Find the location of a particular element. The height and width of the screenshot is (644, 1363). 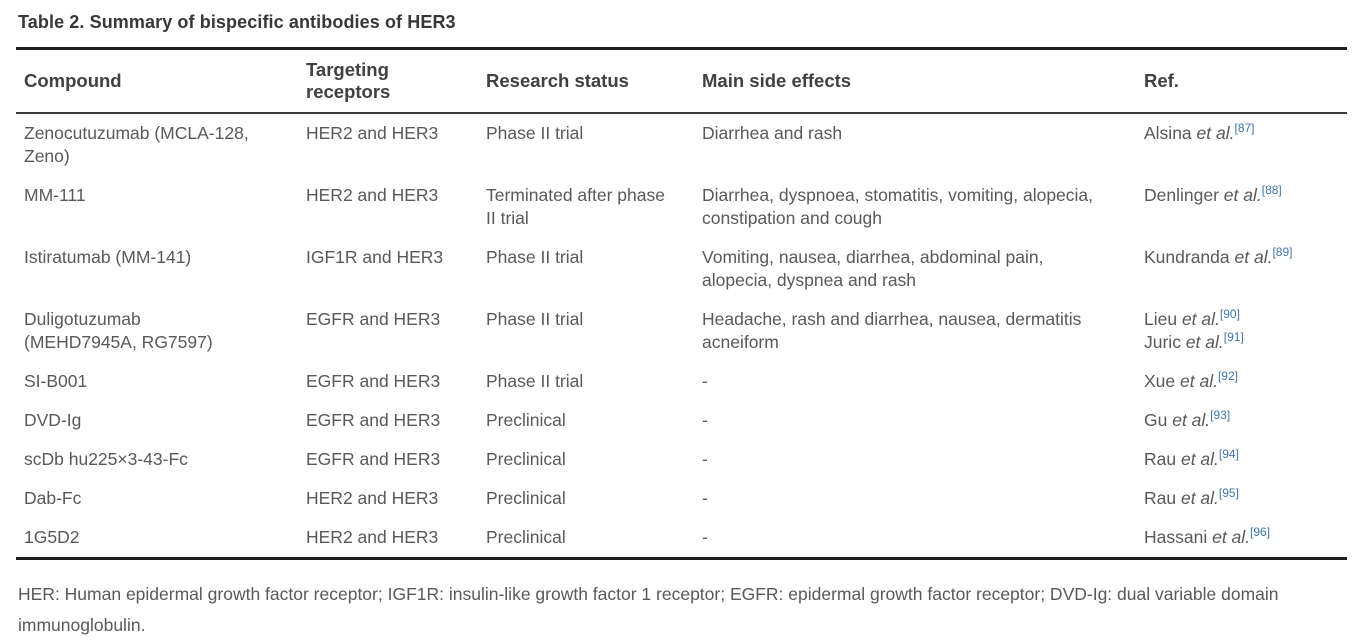

reference: Rau et al.[94] is located at coordinates (1243, 459).